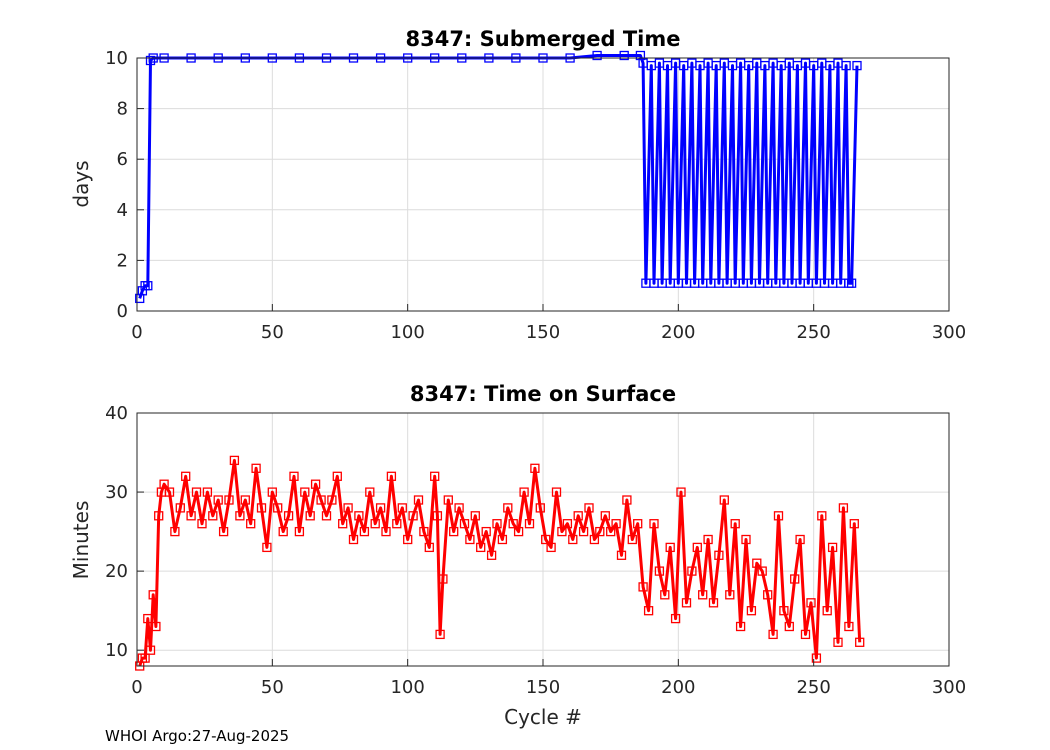  What do you see at coordinates (543, 687) in the screenshot?
I see `surface-time-xtick-label: 150` at bounding box center [543, 687].